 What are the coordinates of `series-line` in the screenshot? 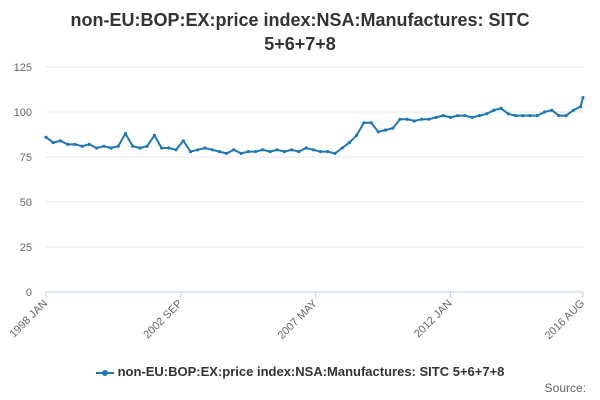 It's located at (314, 125).